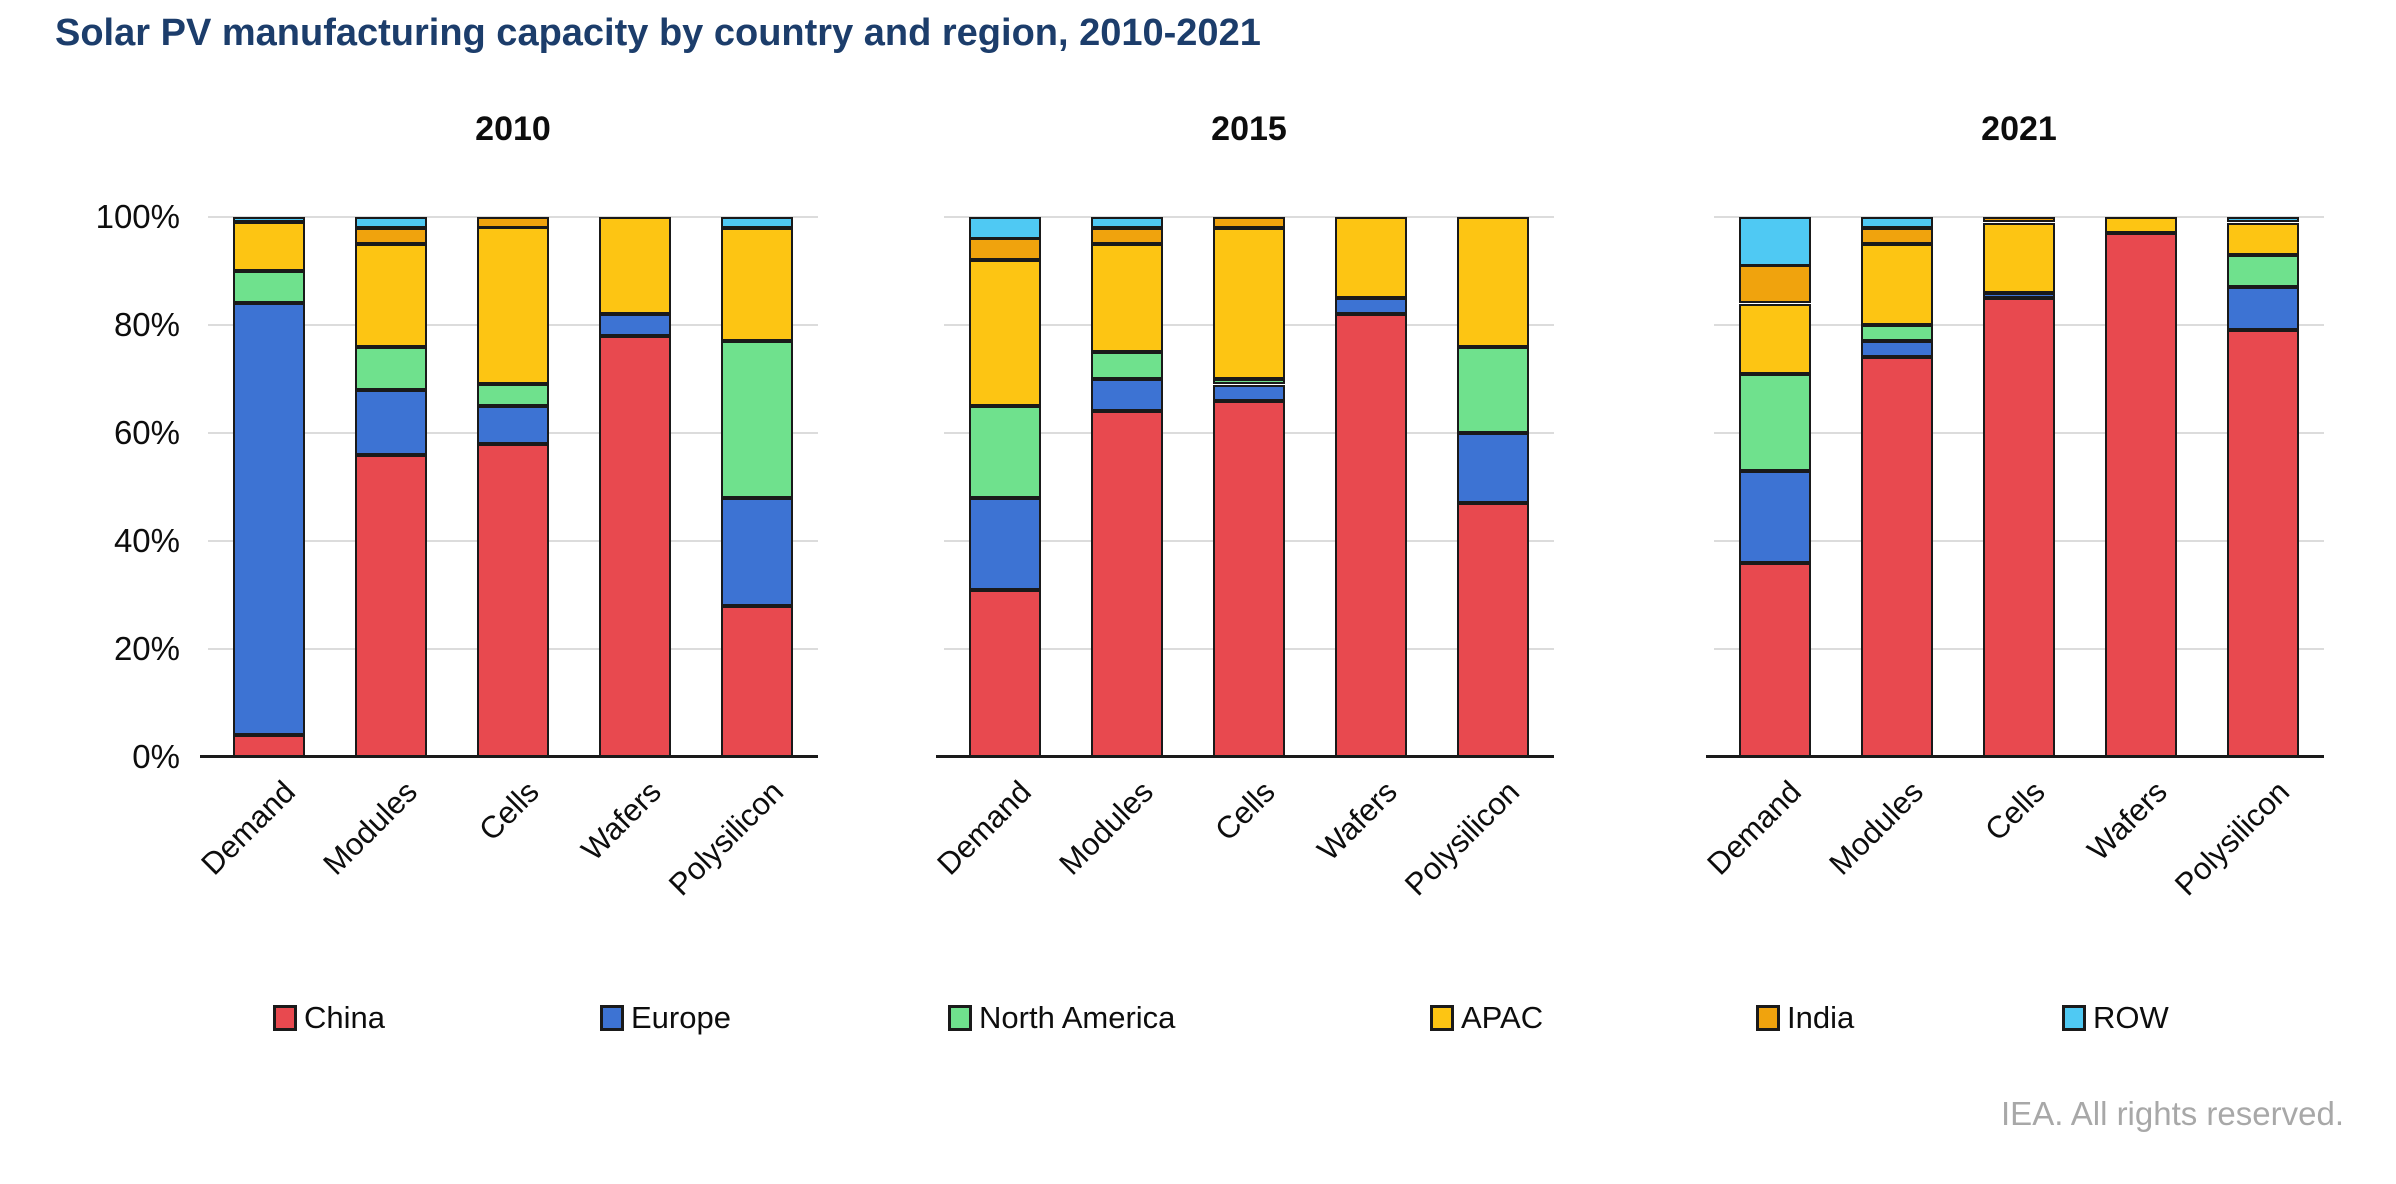  I want to click on bar-segment-2021-modules-europe, so click(1897, 349).